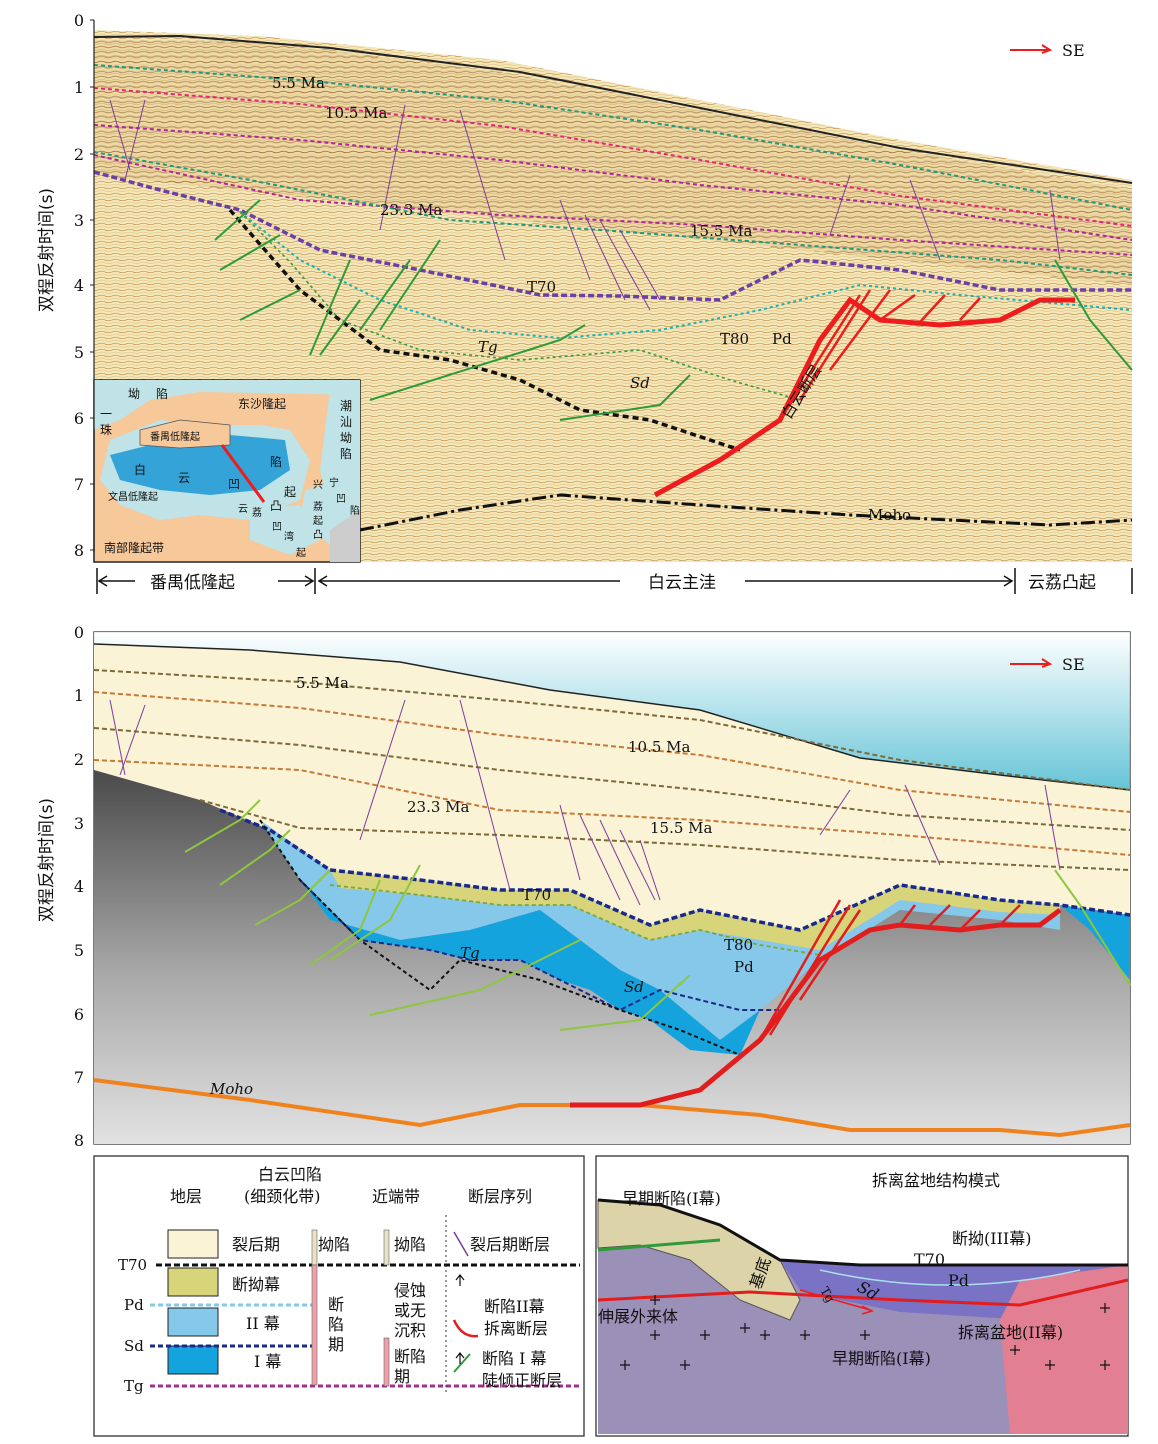  Describe the element at coordinates (79, 550) in the screenshot. I see `top-ytick-8: 8` at that location.